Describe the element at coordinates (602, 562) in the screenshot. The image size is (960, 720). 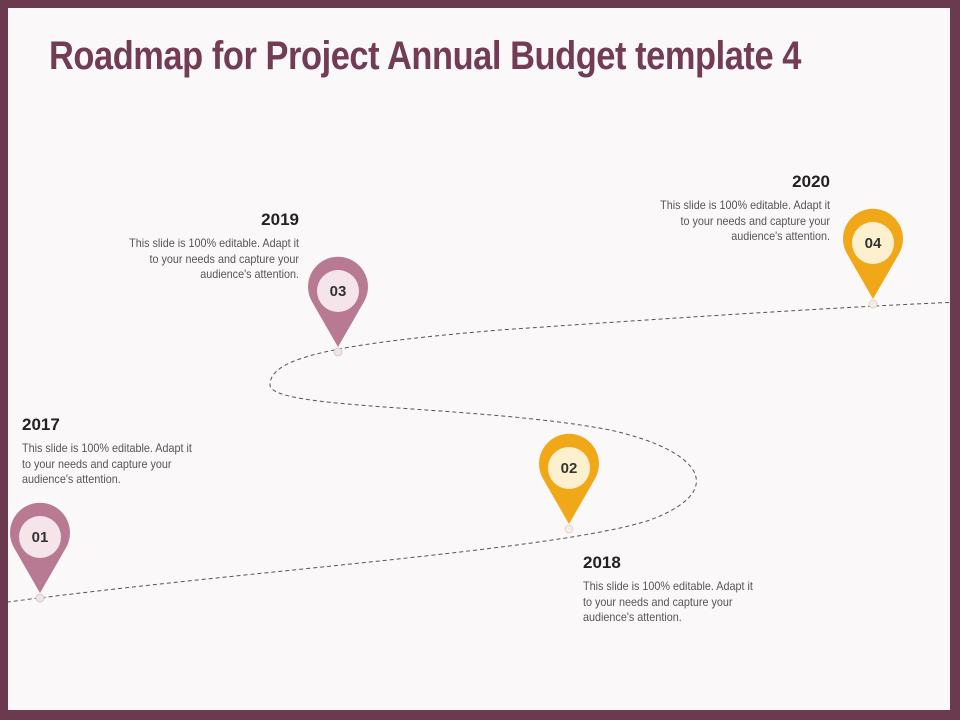
I see `milestone-year: 2018` at that location.